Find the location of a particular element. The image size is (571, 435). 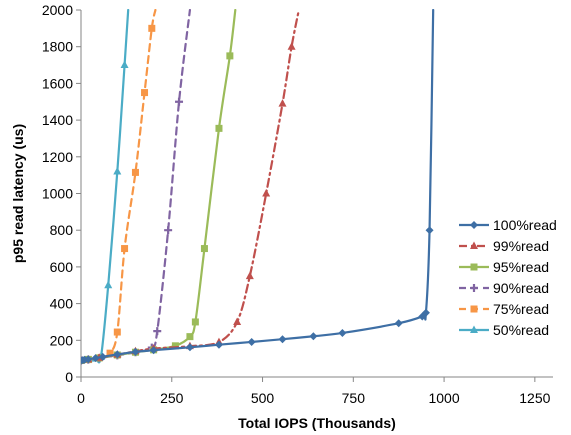

legend-label: 75%read is located at coordinates (521, 309).